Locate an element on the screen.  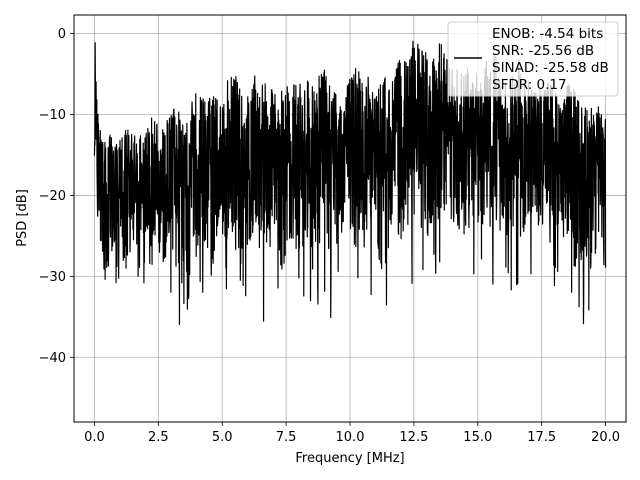
legend-sfdr: SFDR: 0.17 is located at coordinates (529, 85).